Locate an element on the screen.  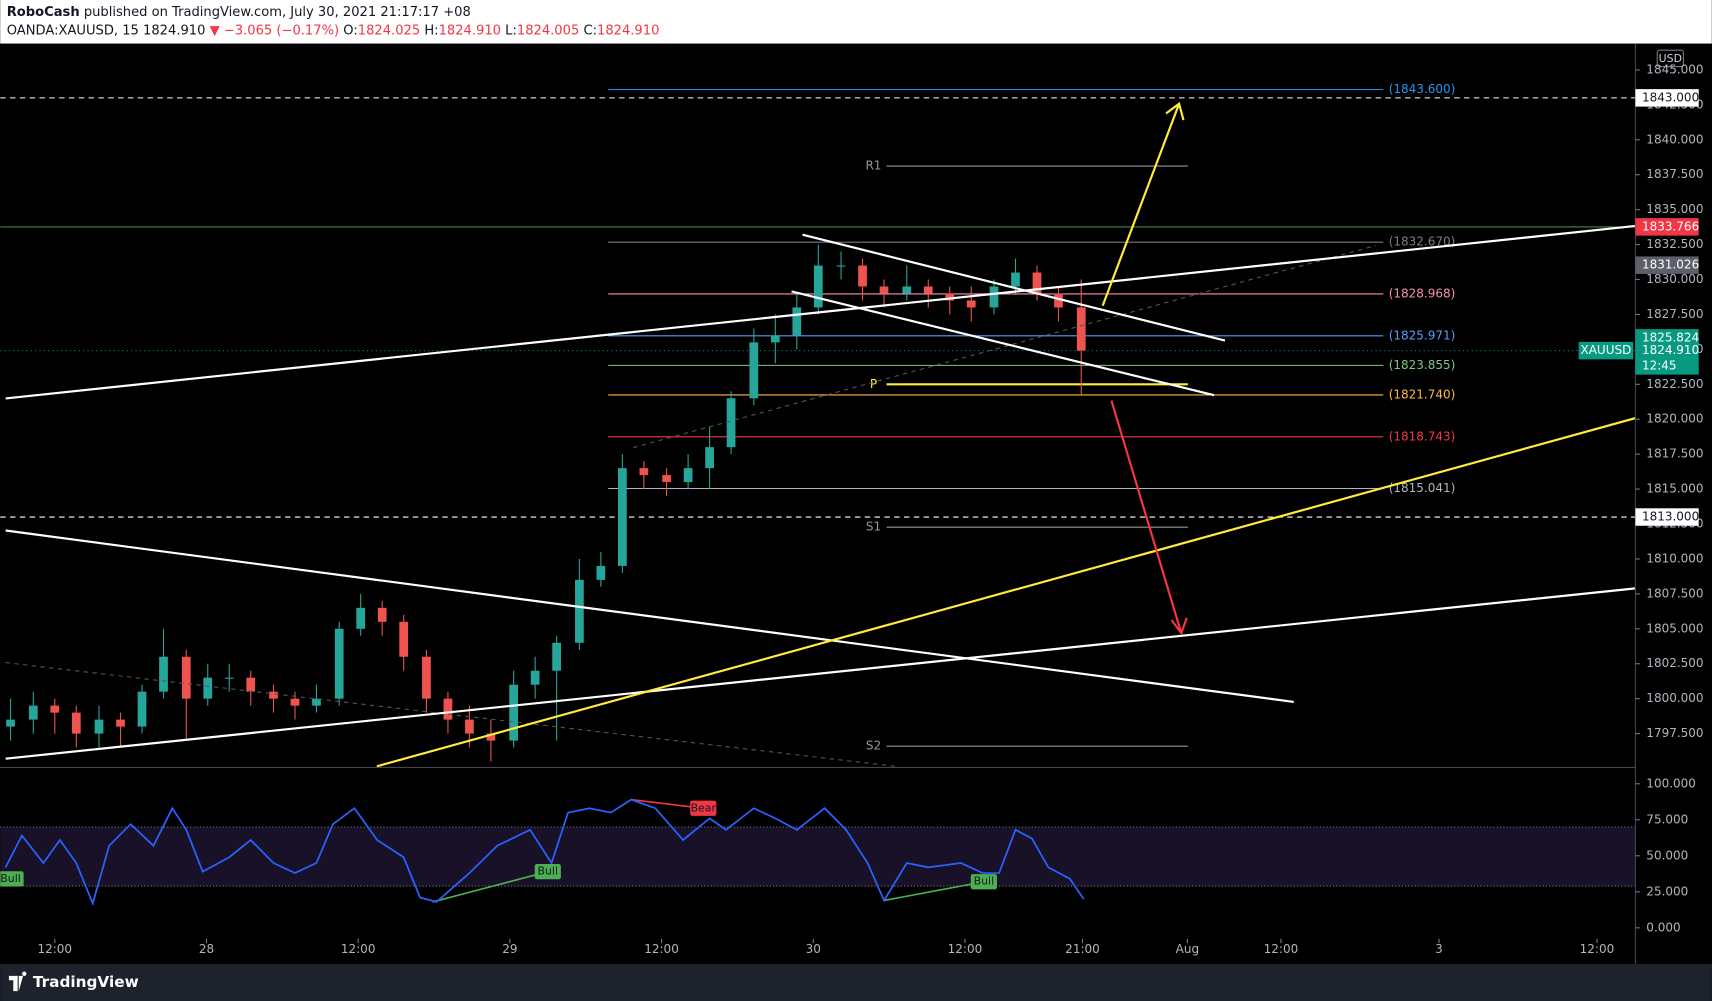
symbol-tag-label: XAUUSD is located at coordinates (1606, 350).